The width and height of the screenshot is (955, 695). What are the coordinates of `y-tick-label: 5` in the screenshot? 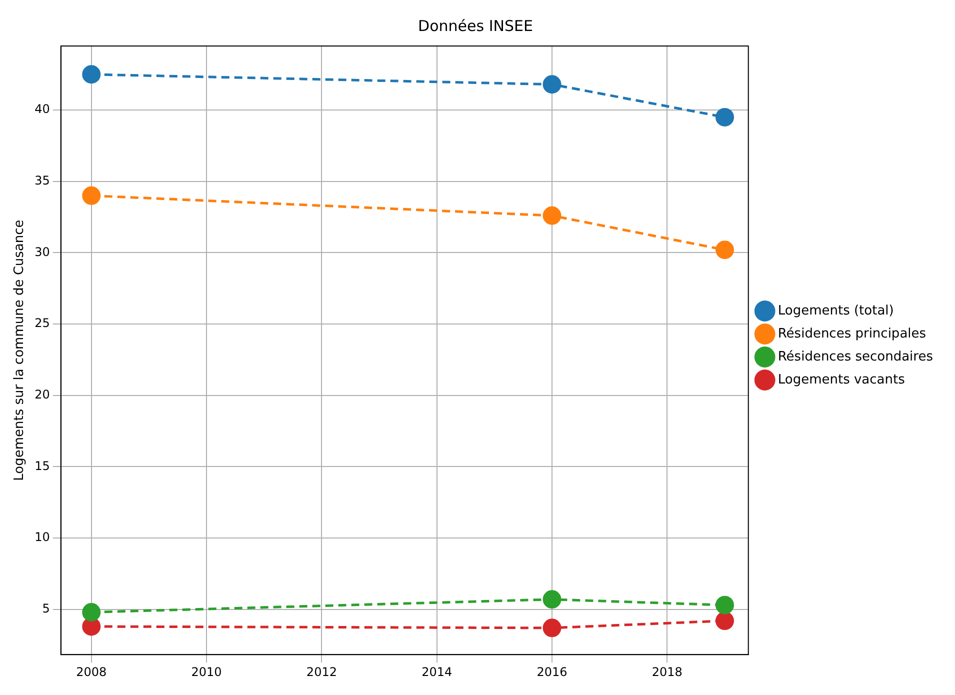 It's located at (46, 609).